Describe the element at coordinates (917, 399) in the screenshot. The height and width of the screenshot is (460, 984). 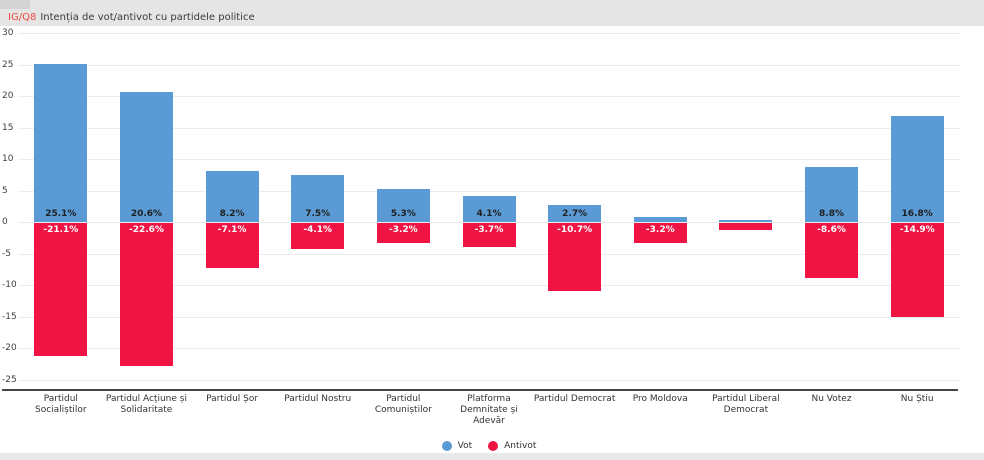
I see `x-axis-category-label: Nu Știu` at that location.